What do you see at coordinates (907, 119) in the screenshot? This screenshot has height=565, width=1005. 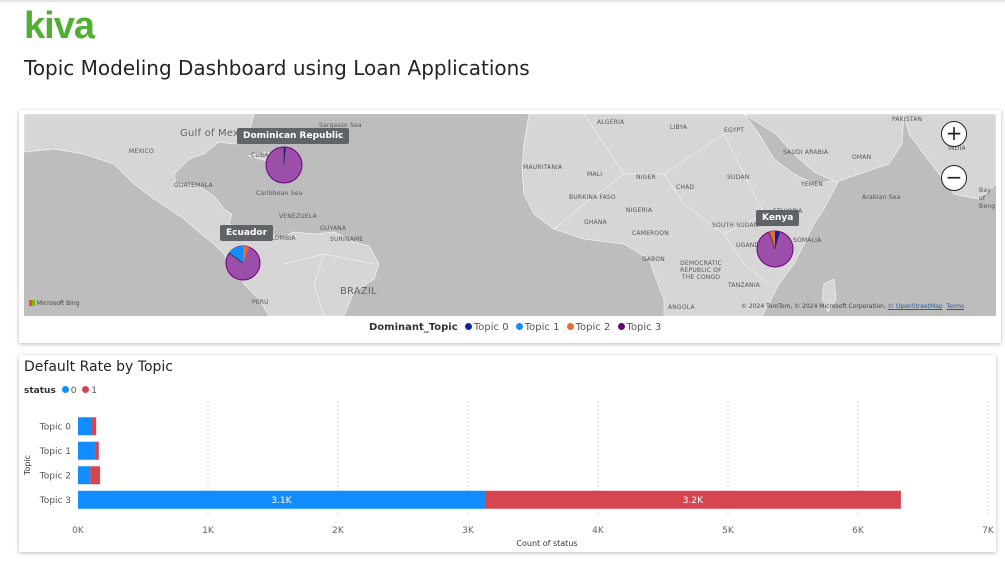 I see `map-label-pakistan: PAKISTAN` at bounding box center [907, 119].